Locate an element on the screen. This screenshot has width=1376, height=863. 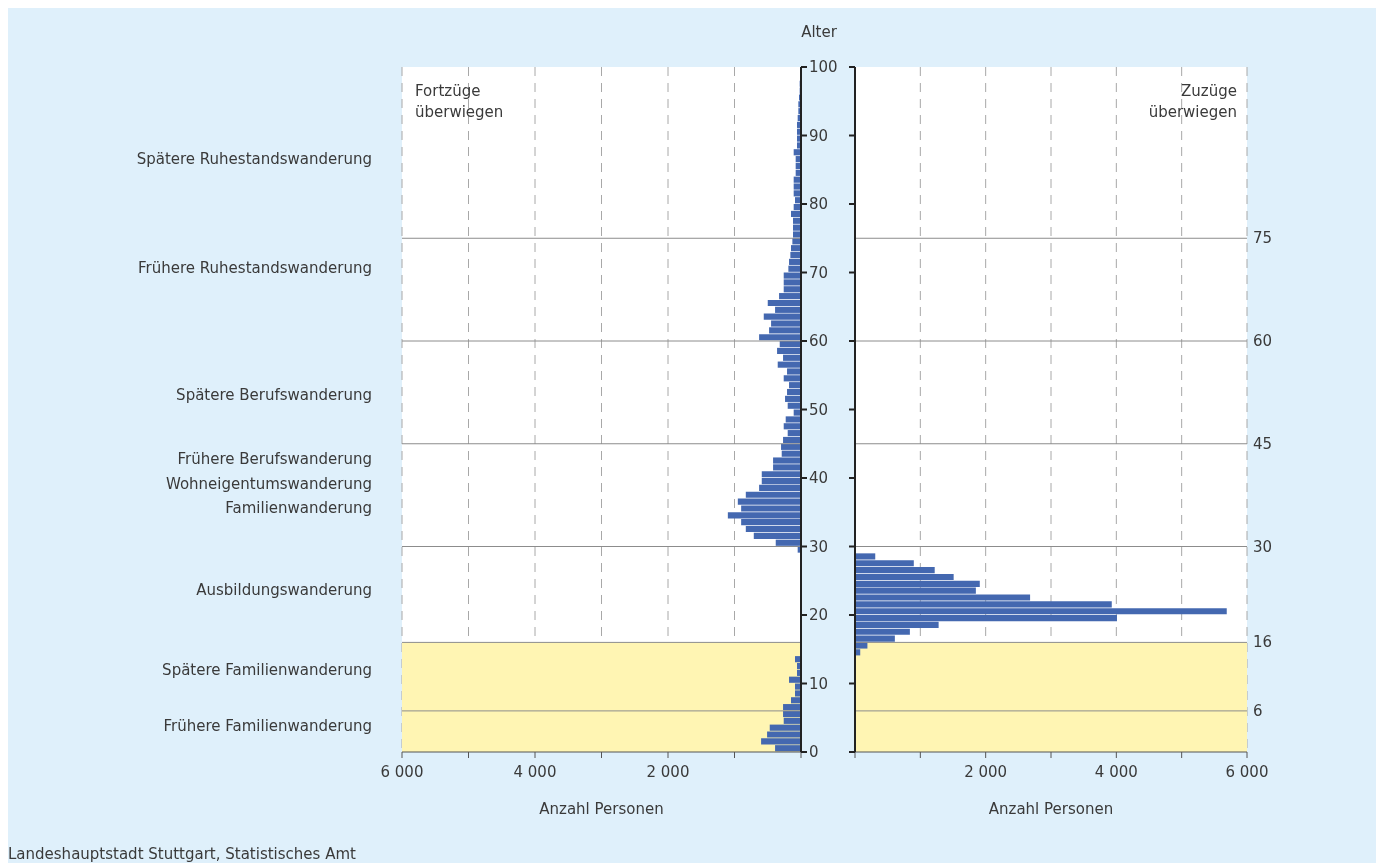
y-tick-label: 20 is located at coordinates (819, 615).